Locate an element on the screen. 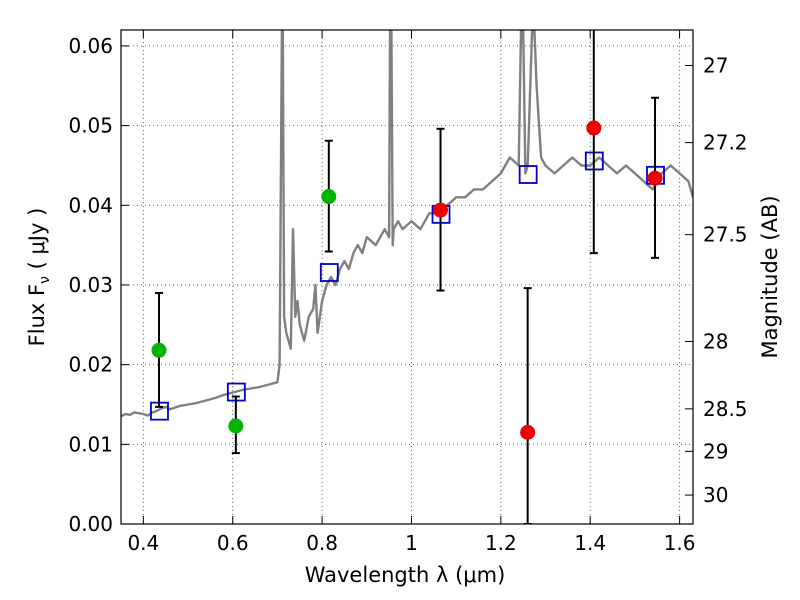  y-axis-label: Flux Fν ( μJy ) is located at coordinates (39, 277).